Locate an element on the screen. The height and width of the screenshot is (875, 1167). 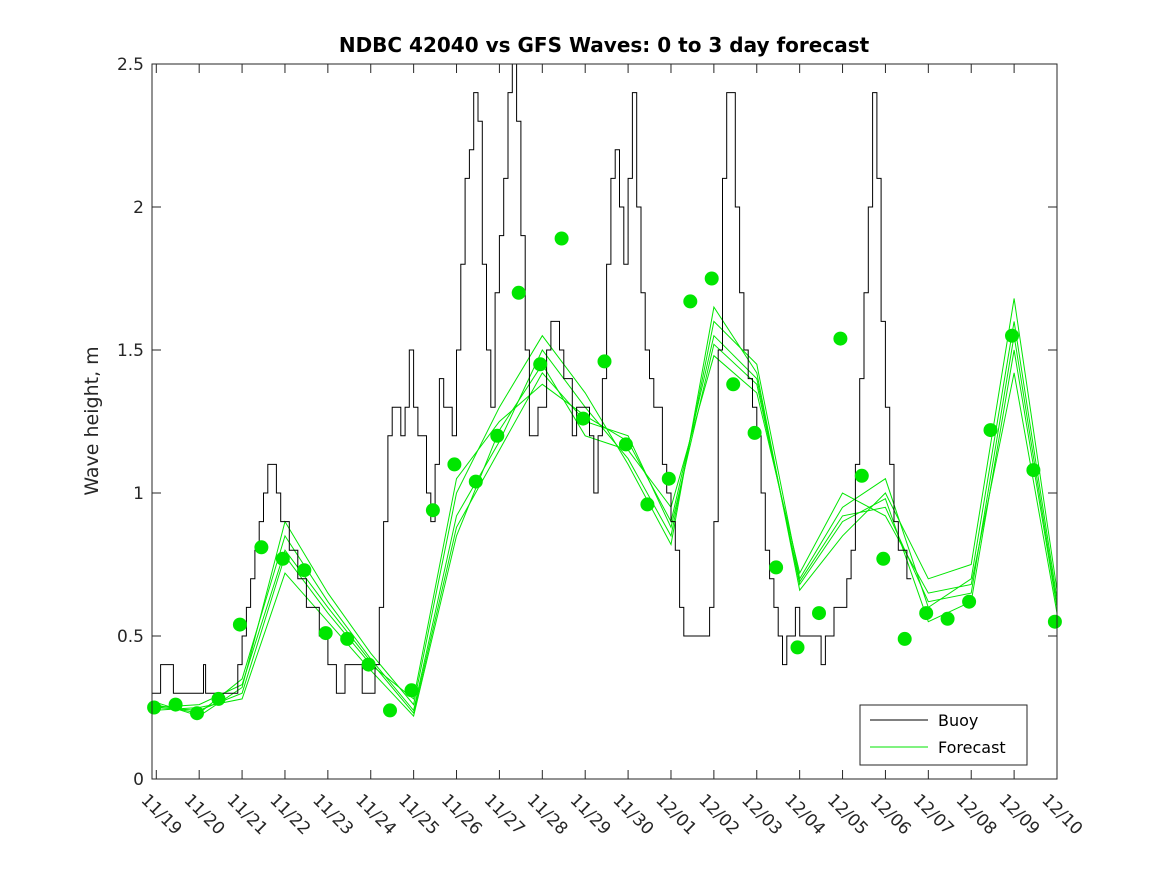
legend-buoy-label: Buoy is located at coordinates (958, 720).